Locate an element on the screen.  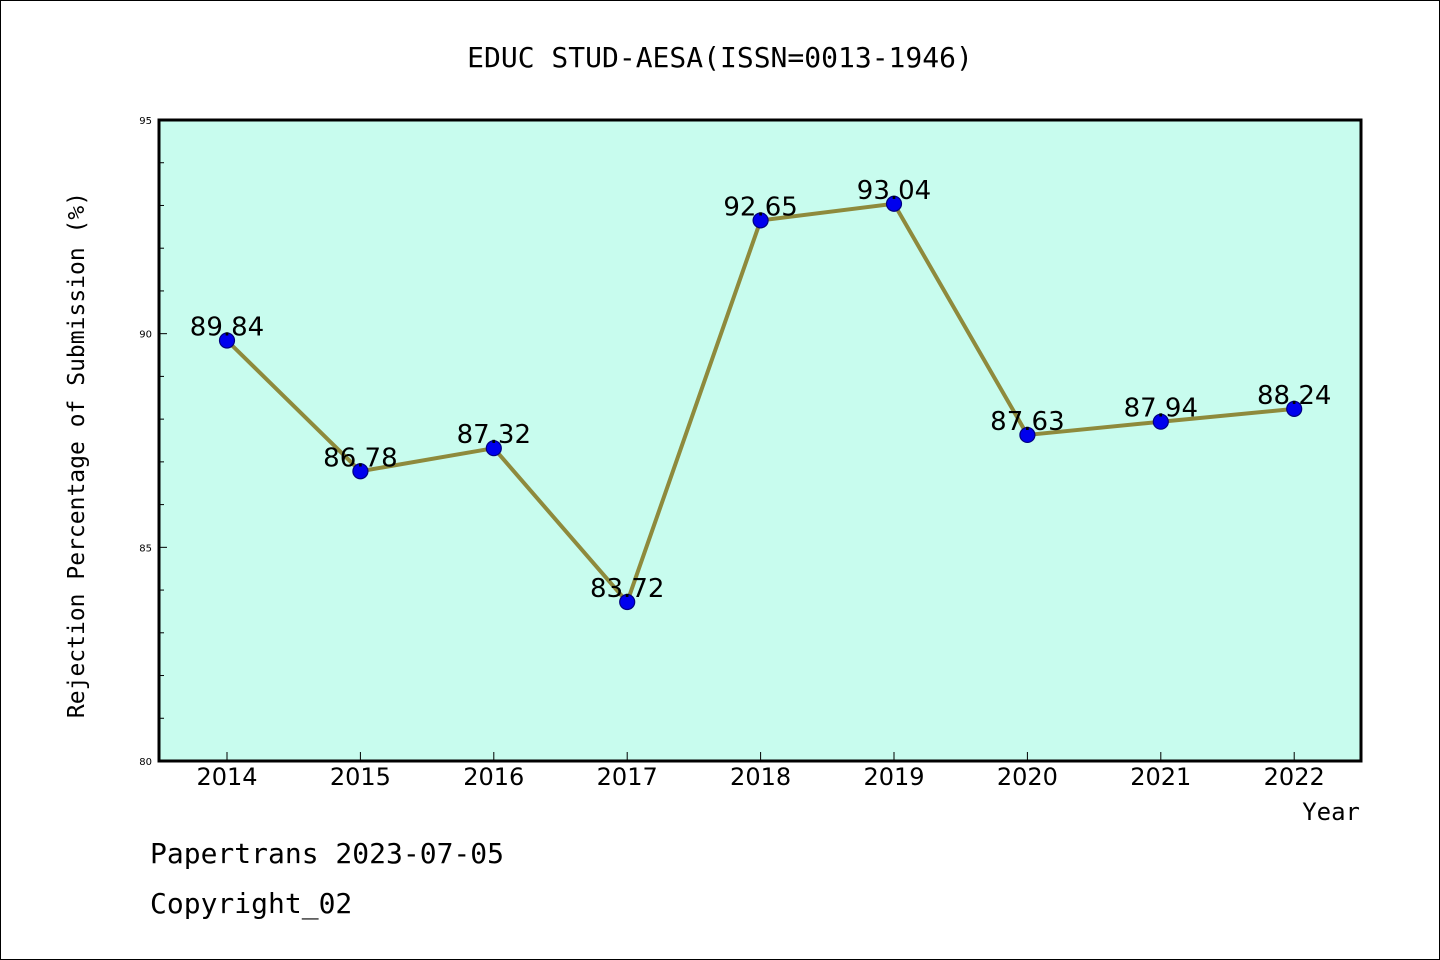
x-axis-label: Year is located at coordinates (1331, 812).